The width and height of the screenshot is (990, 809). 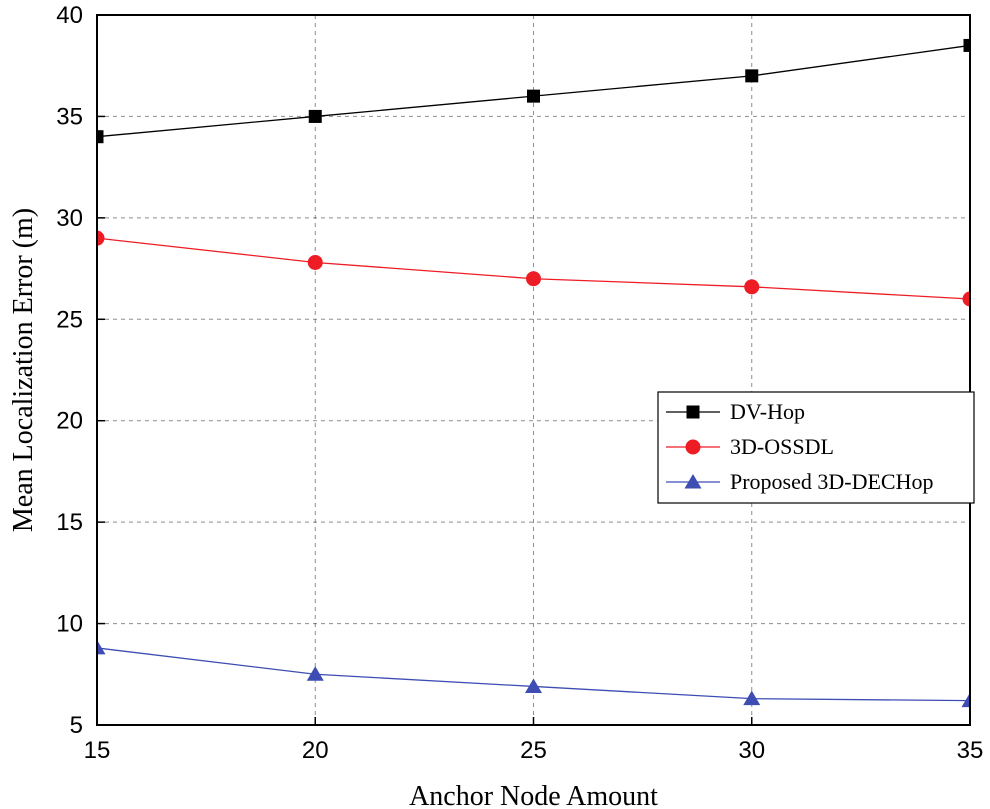 I want to click on y-tick-label: 5, so click(x=76, y=725).